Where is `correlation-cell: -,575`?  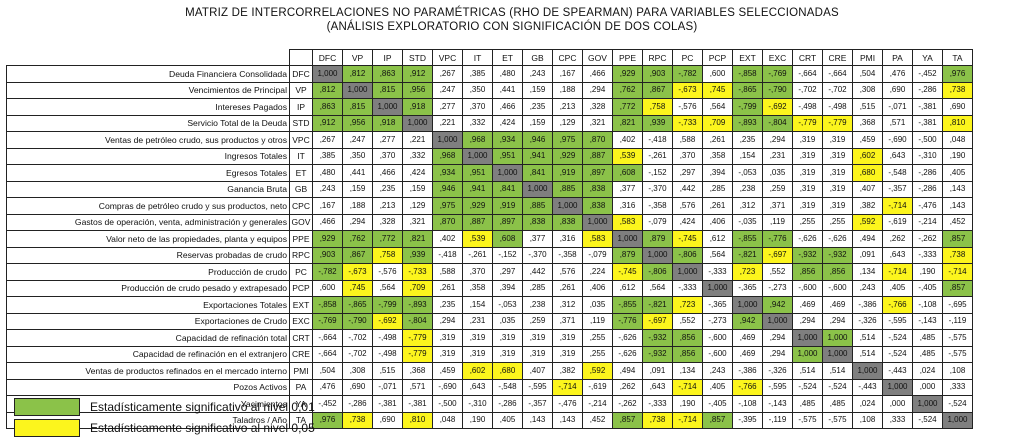 correlation-cell: -,575 is located at coordinates (807, 420).